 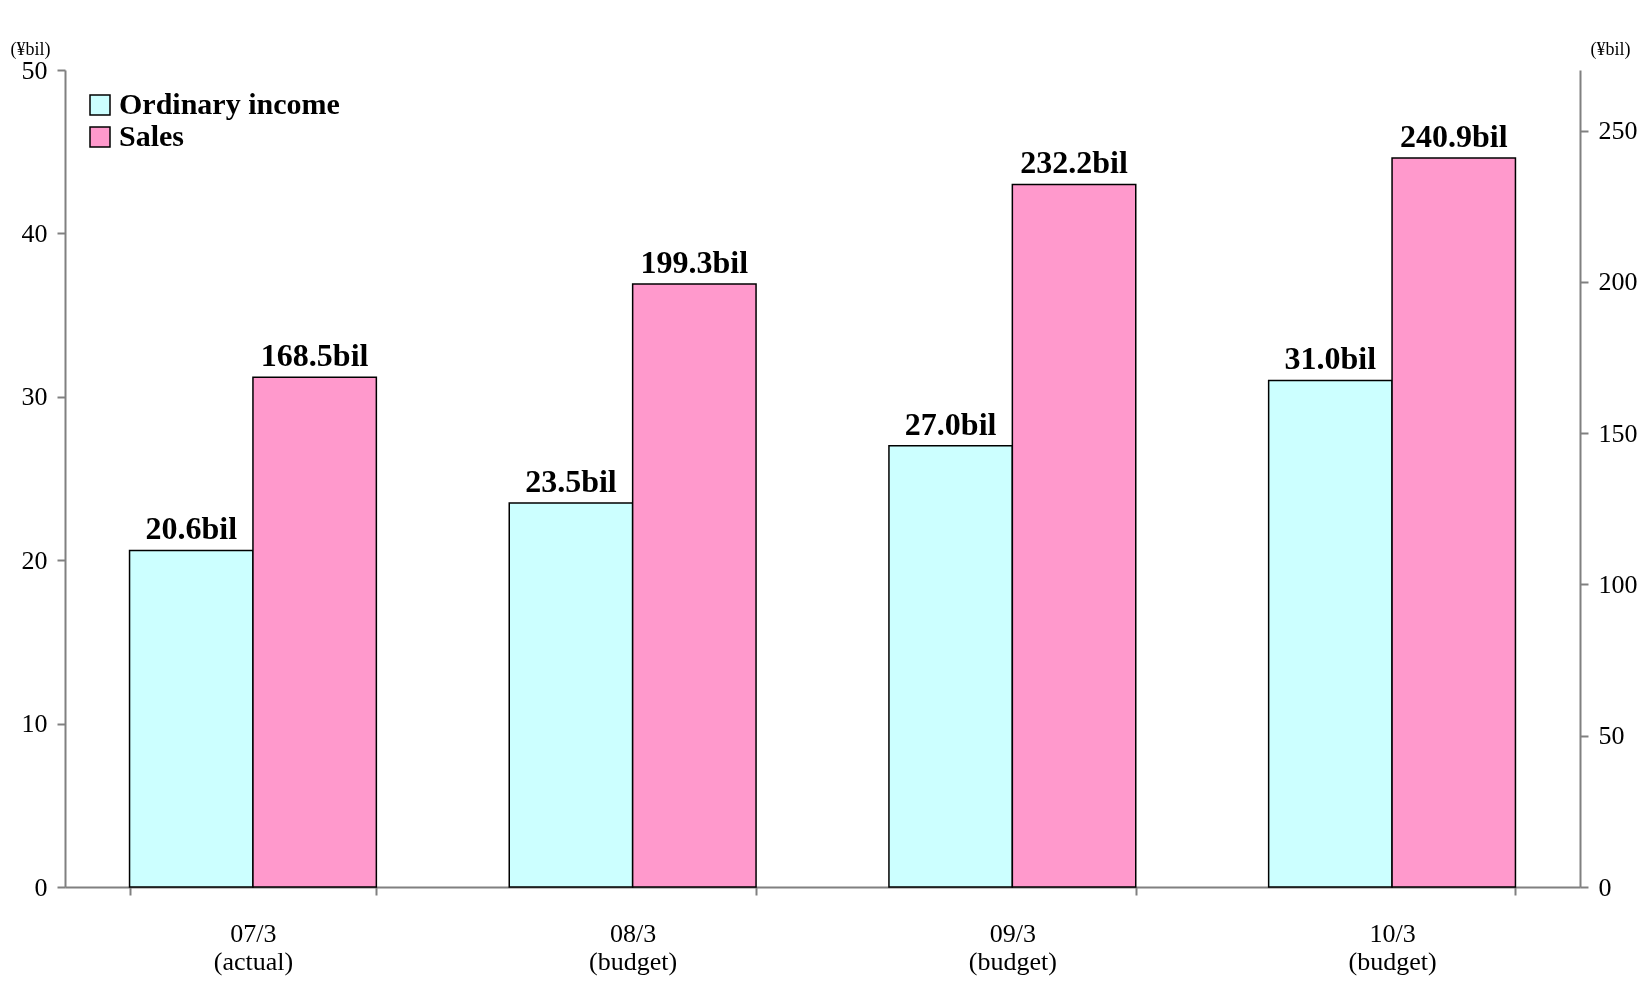 I want to click on y-tick-label: 30, so click(x=34, y=397).